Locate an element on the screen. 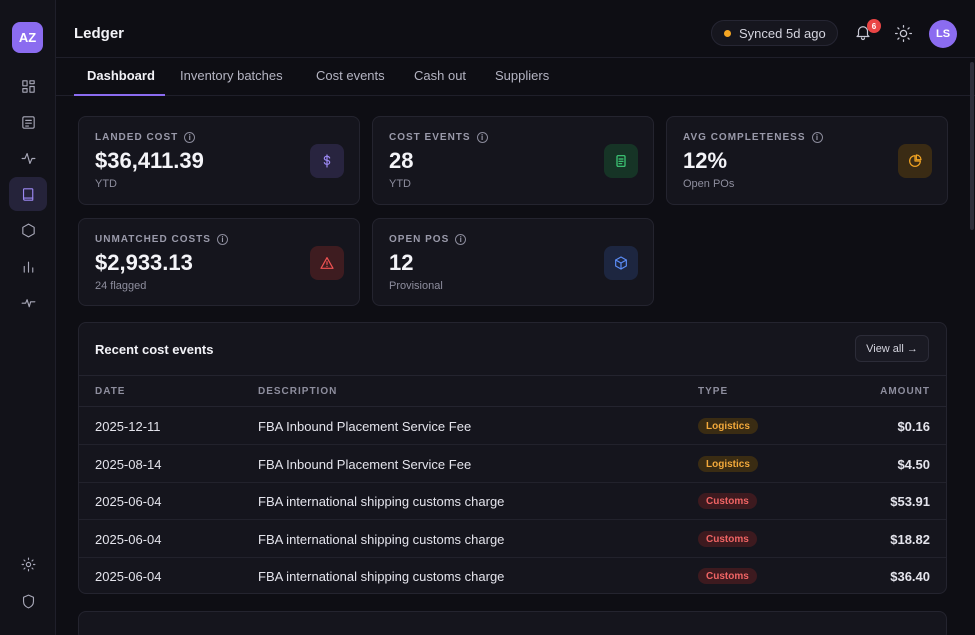  warning-icon is located at coordinates (327, 263).